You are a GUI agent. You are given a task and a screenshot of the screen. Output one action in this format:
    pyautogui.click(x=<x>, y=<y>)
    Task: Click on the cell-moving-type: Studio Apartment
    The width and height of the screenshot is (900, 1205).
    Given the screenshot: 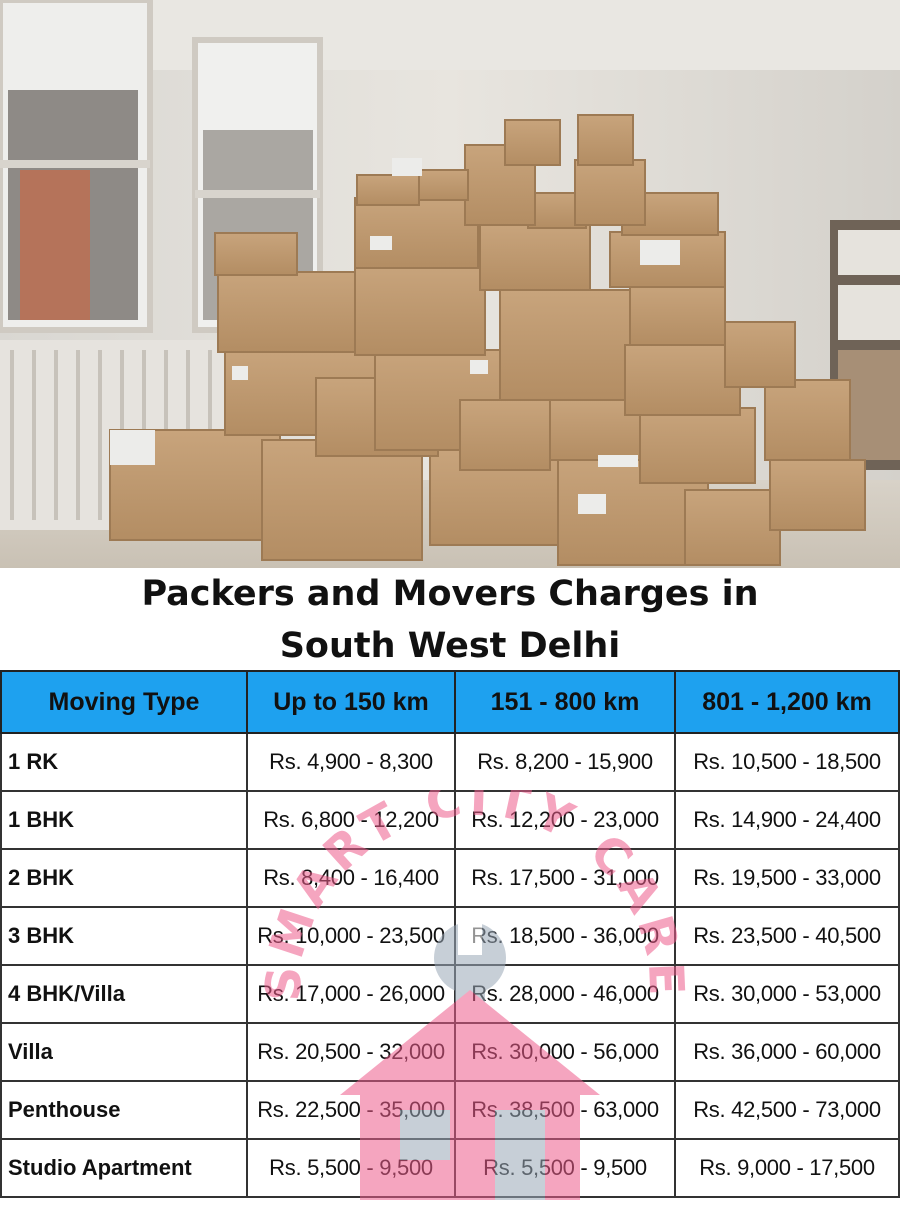 What is the action you would take?
    pyautogui.click(x=124, y=1168)
    